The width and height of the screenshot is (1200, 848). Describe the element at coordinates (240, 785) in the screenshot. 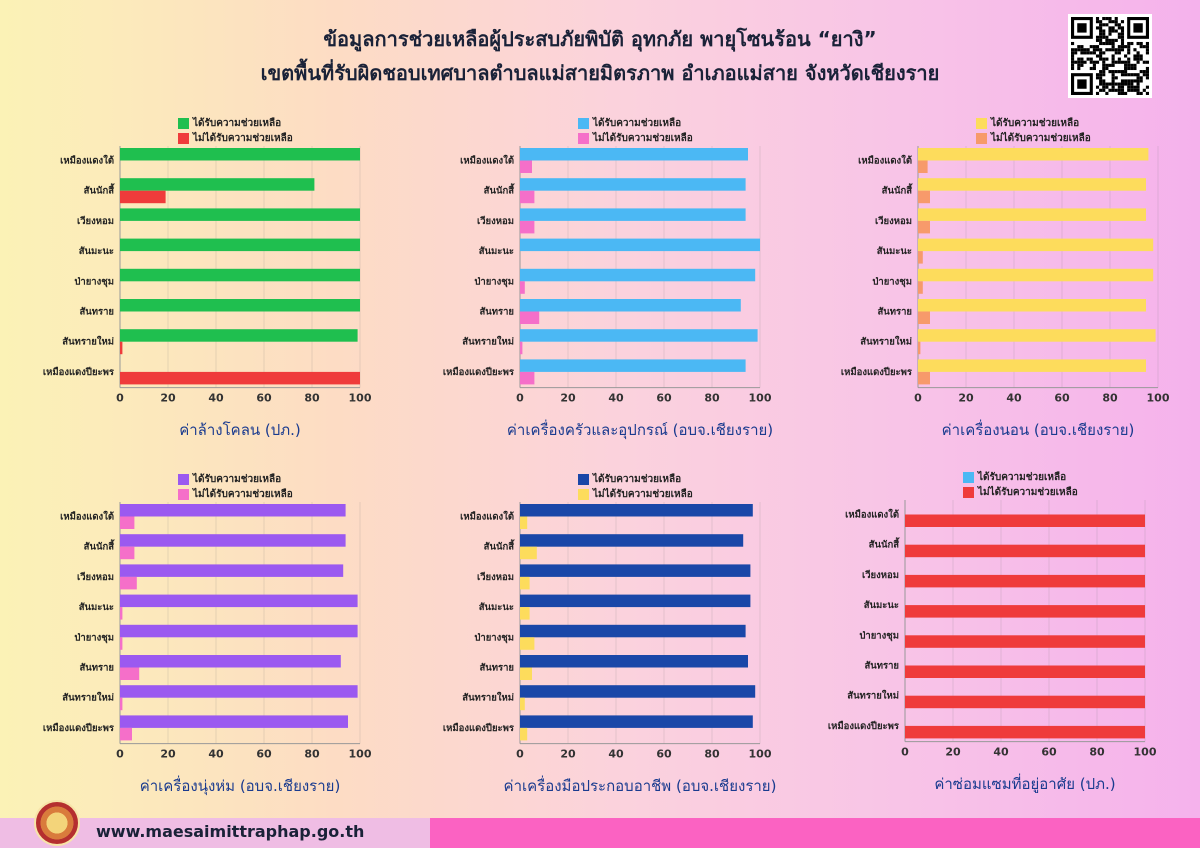

I see `chart-caption: ค่าเครื่องนุ่งห่ม (อบจ.เชียงราย)` at that location.